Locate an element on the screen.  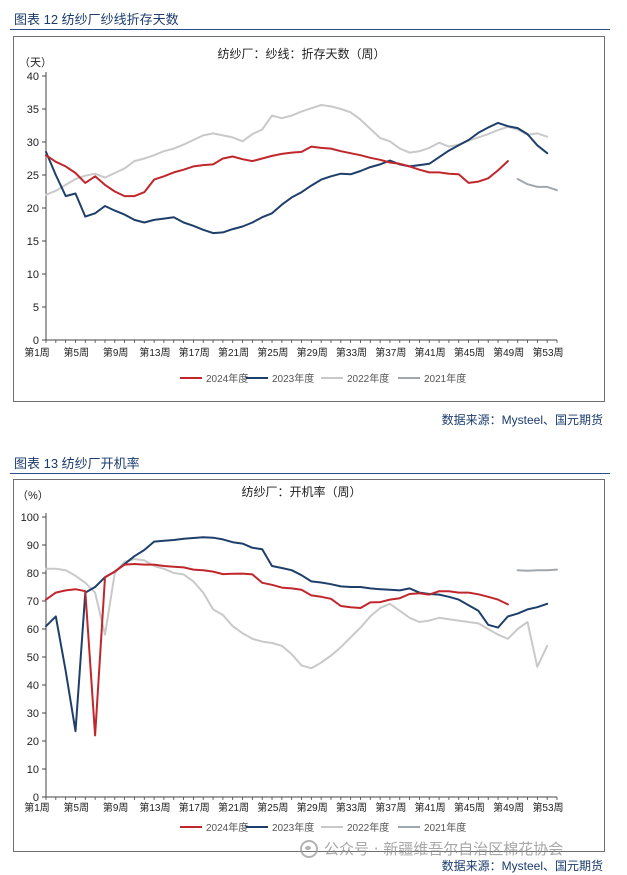
y-tick-label: 50 is located at coordinates (33, 658).